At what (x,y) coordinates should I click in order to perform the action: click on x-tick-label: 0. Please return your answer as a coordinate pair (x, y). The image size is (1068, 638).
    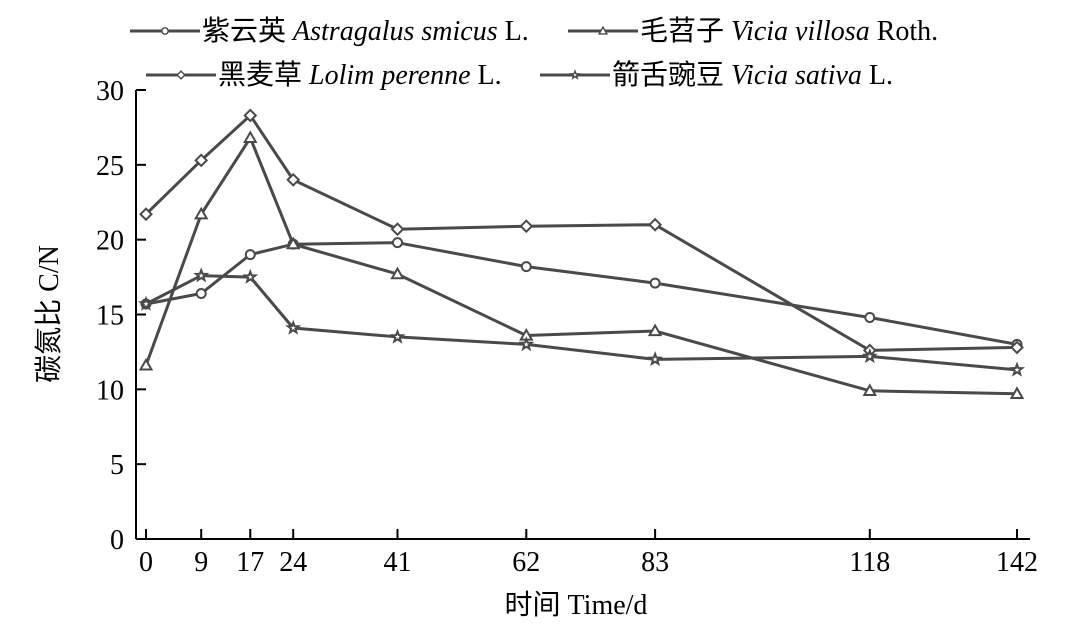
    Looking at the image, I should click on (146, 562).